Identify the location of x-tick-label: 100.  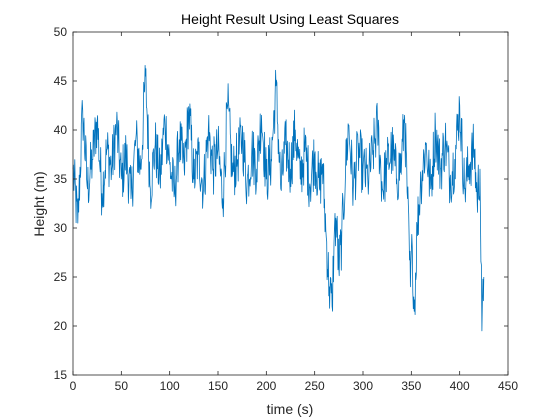
(170, 386).